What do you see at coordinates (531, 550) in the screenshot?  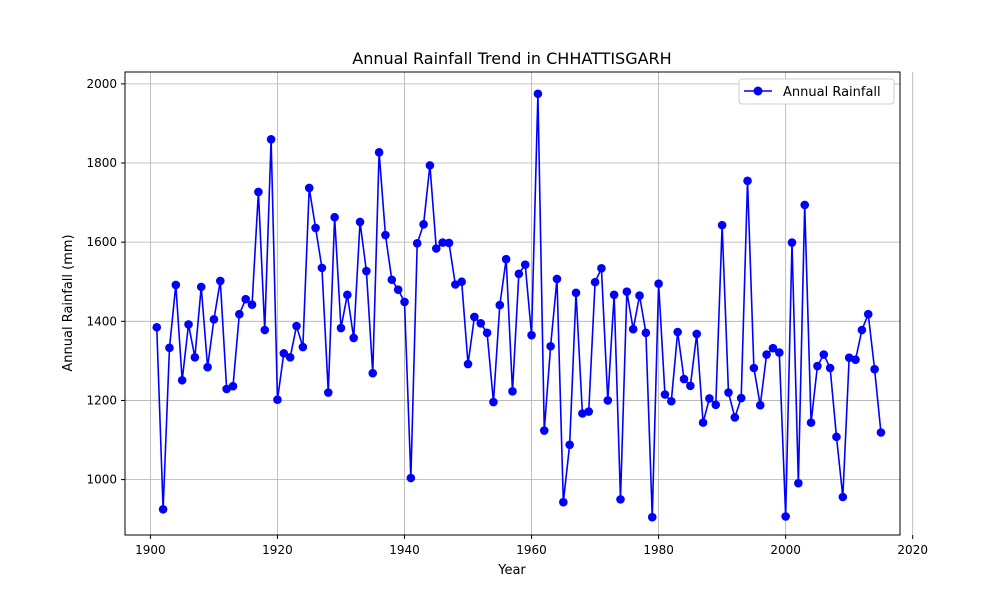 I see `x-tick-label: 1960` at bounding box center [531, 550].